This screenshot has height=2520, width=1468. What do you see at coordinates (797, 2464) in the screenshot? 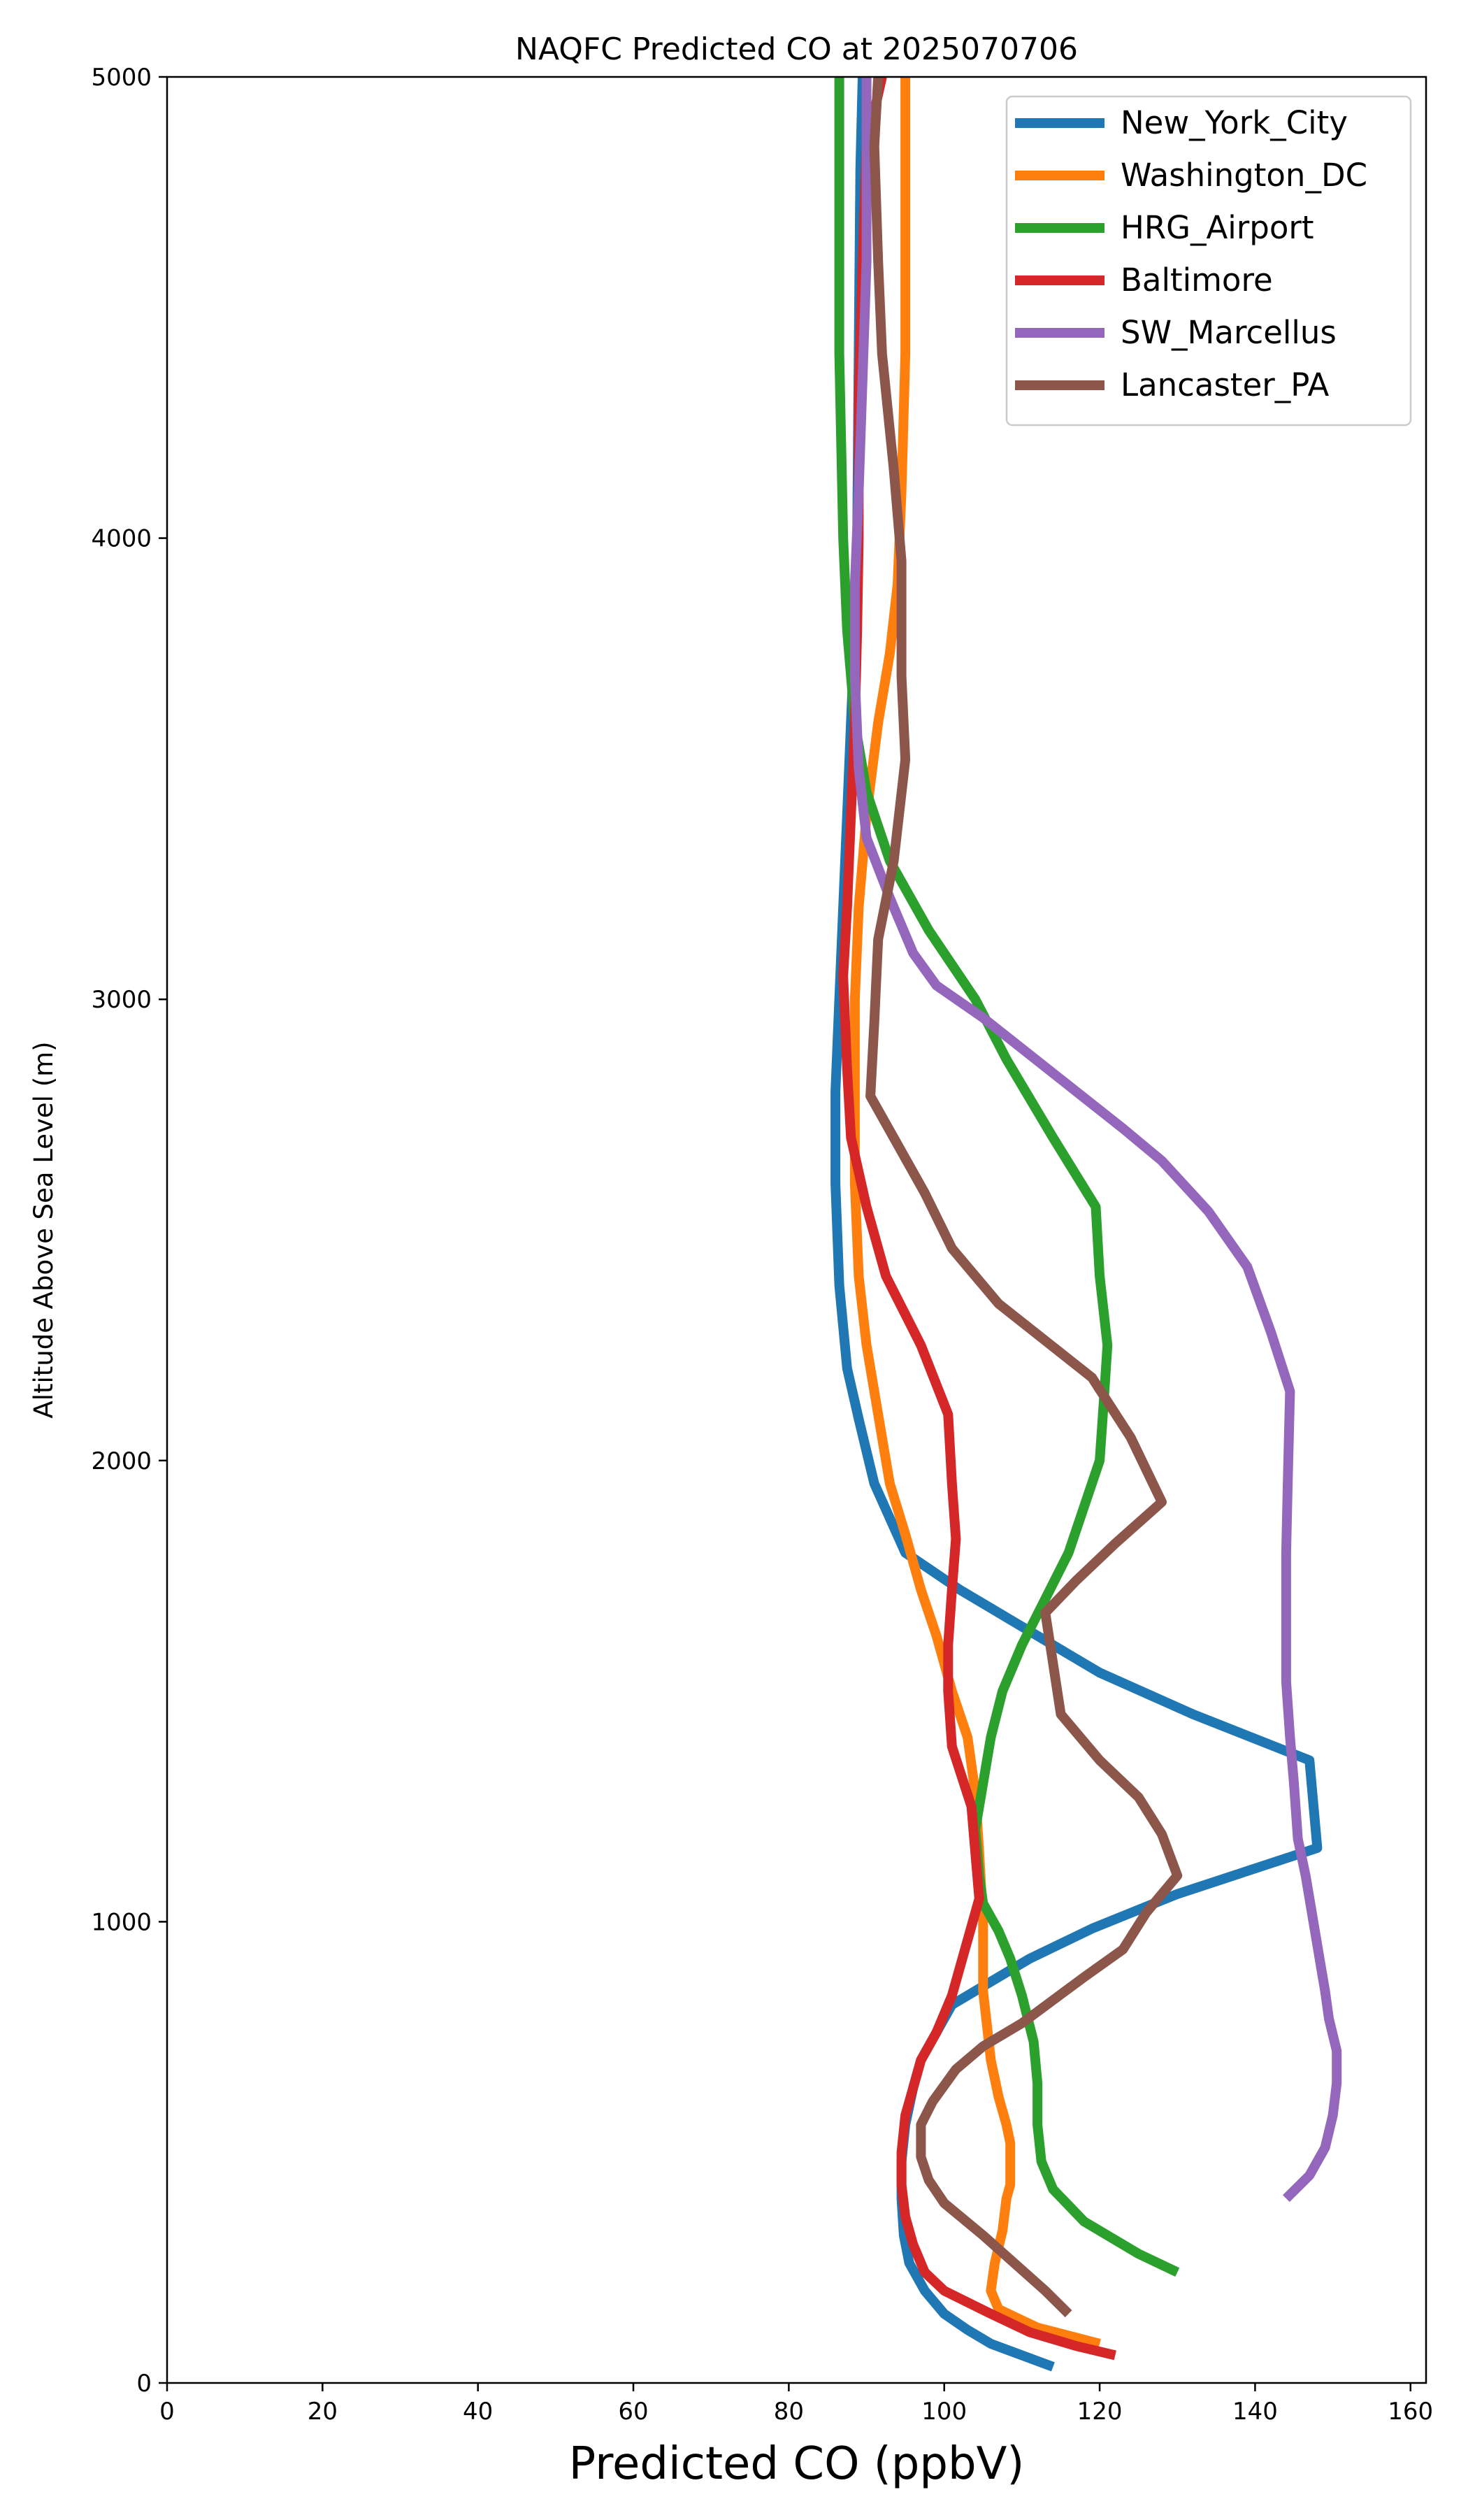
I see `x-axis-label: Predicted CO (ppbV)` at bounding box center [797, 2464].